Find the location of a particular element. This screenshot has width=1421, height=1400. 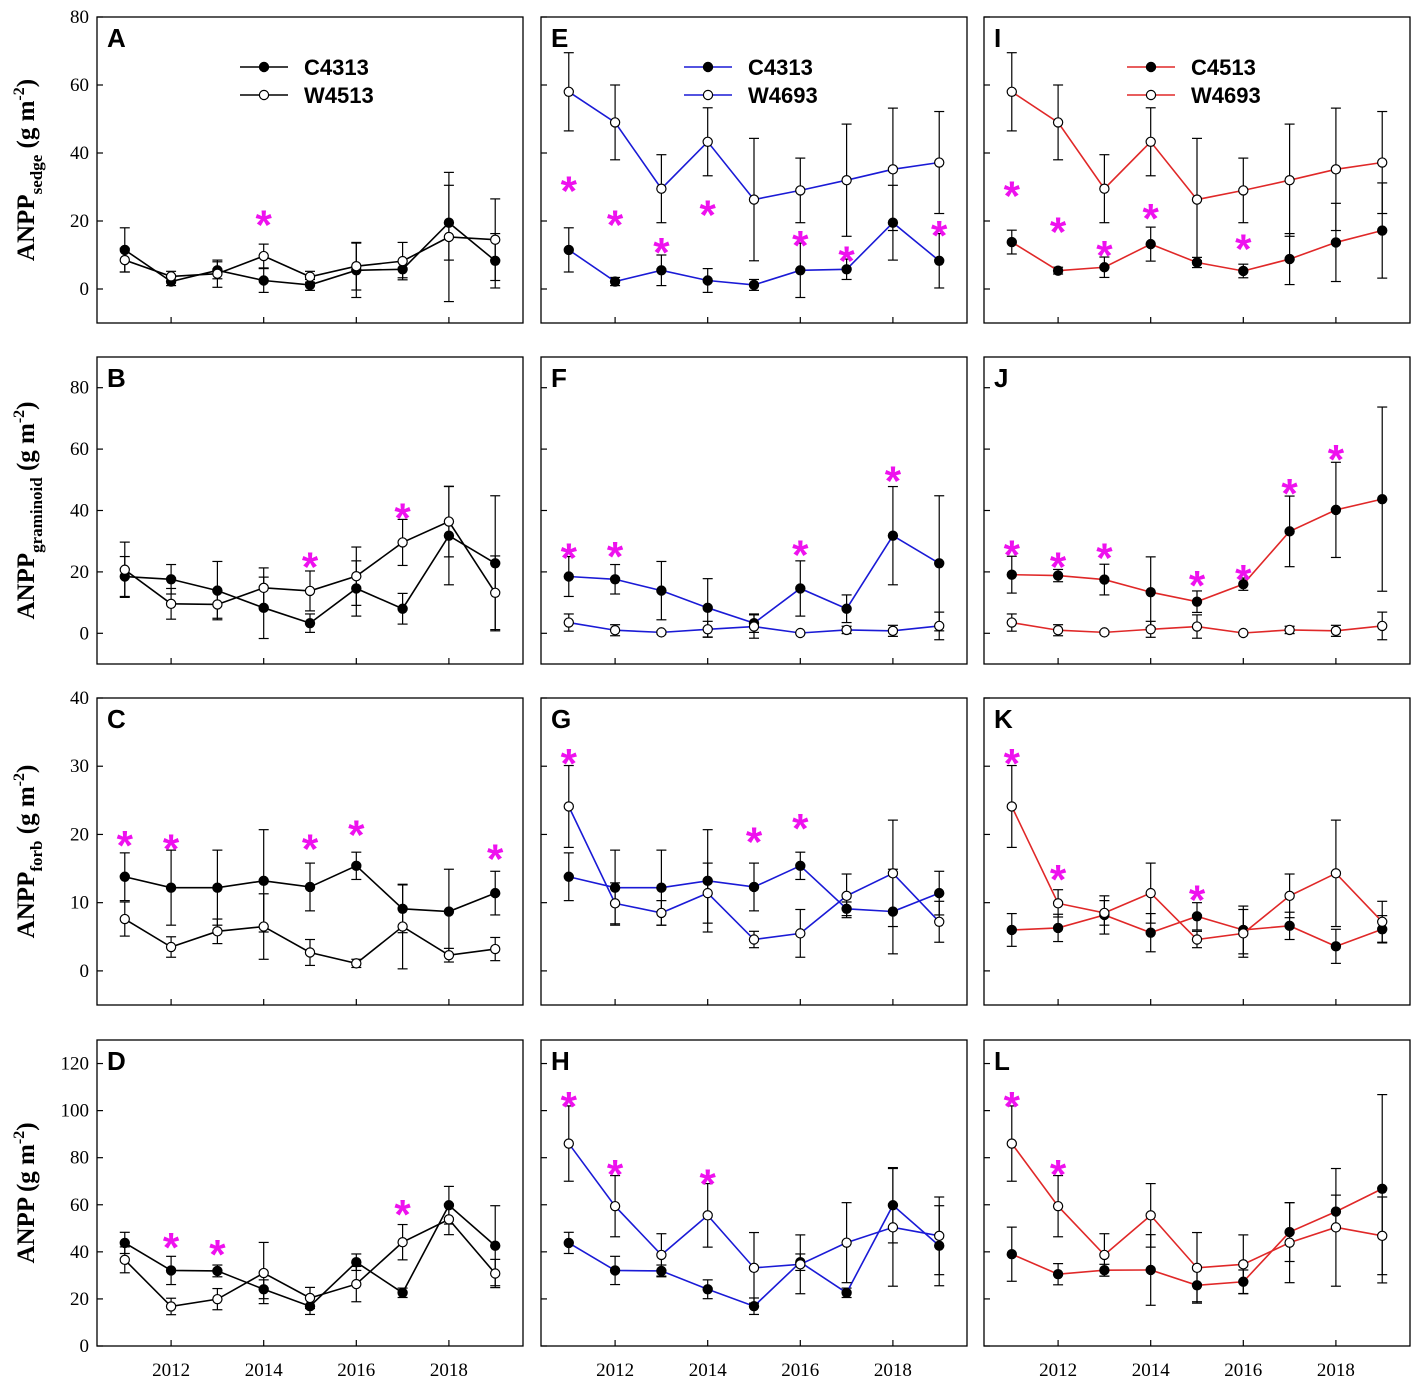

panel-H: 2012 2014 2016 2018 H * * * is located at coordinates (754, 1210).